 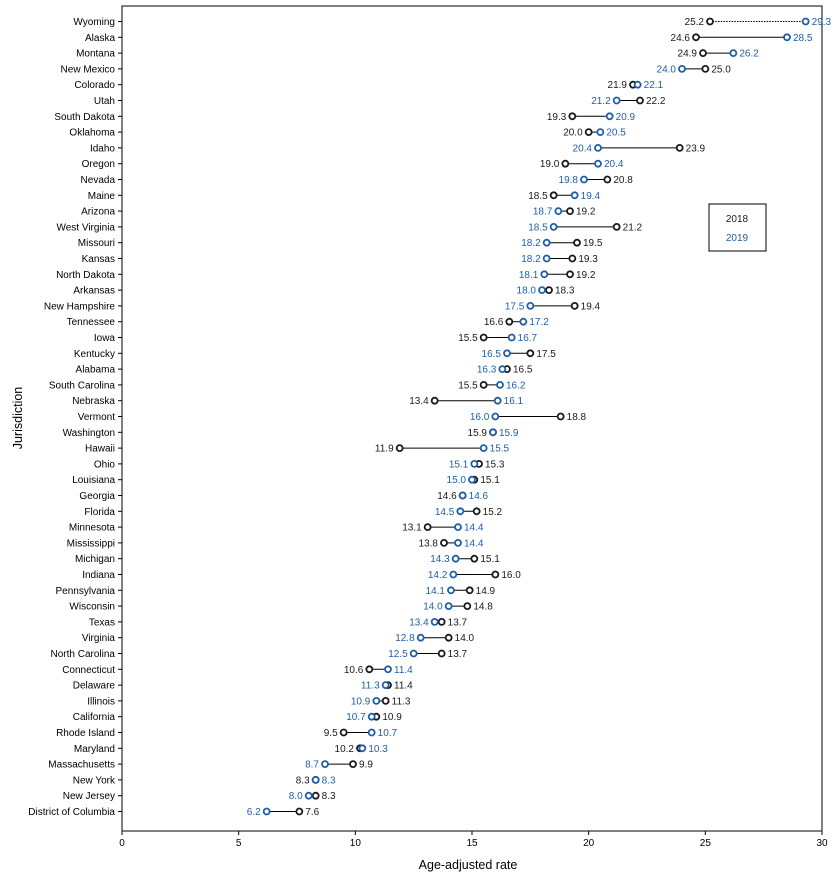 I want to click on data-label-2019: 16.2, so click(x=516, y=385).